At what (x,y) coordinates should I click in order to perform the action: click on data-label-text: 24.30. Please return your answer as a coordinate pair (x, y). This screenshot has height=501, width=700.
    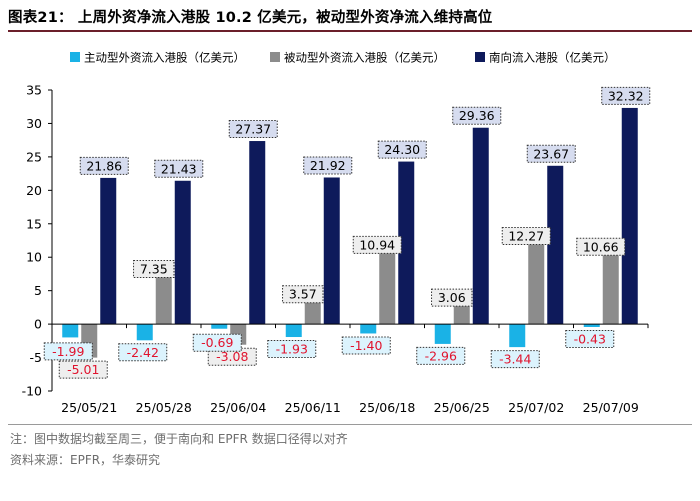
    Looking at the image, I should click on (402, 149).